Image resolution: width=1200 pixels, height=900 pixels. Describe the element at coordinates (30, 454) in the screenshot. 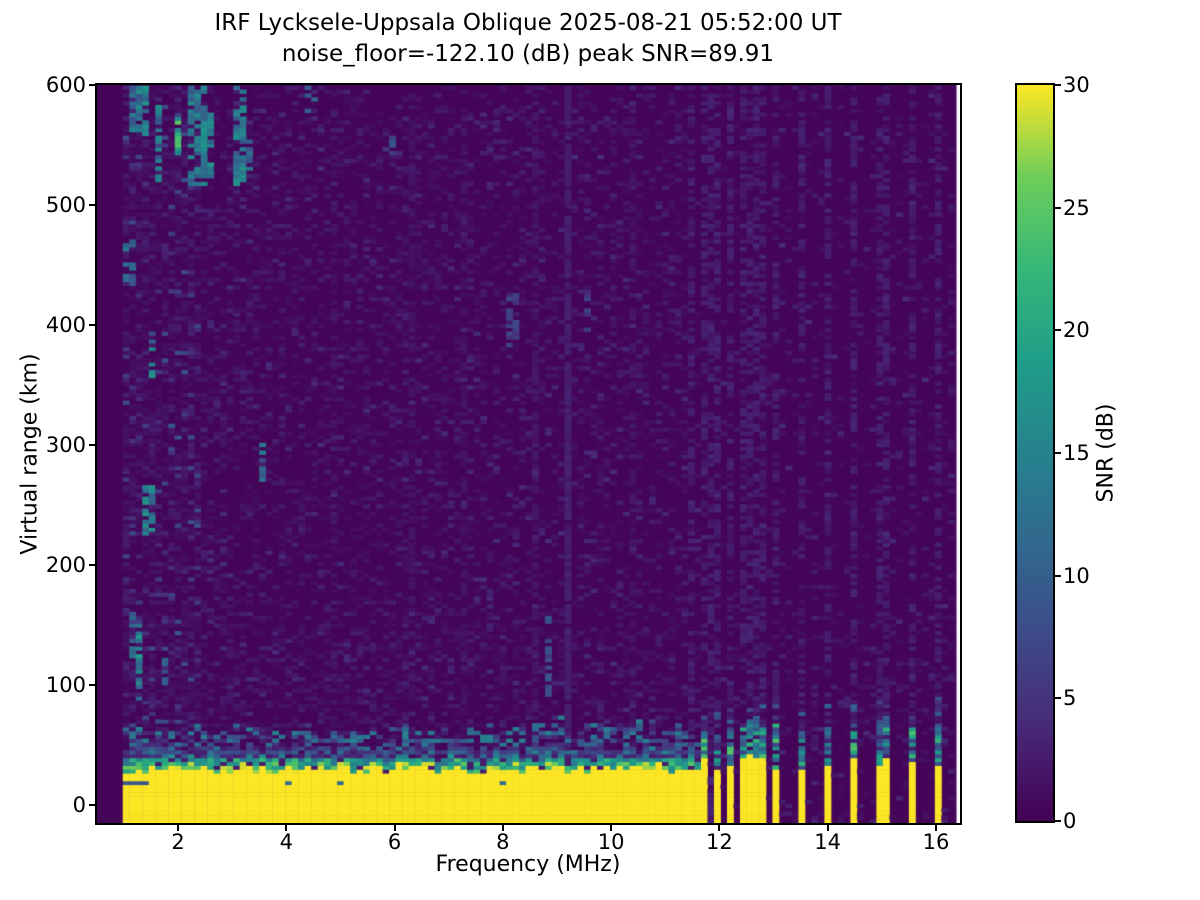

I see `y-axis-label: Virtual range (km)` at that location.